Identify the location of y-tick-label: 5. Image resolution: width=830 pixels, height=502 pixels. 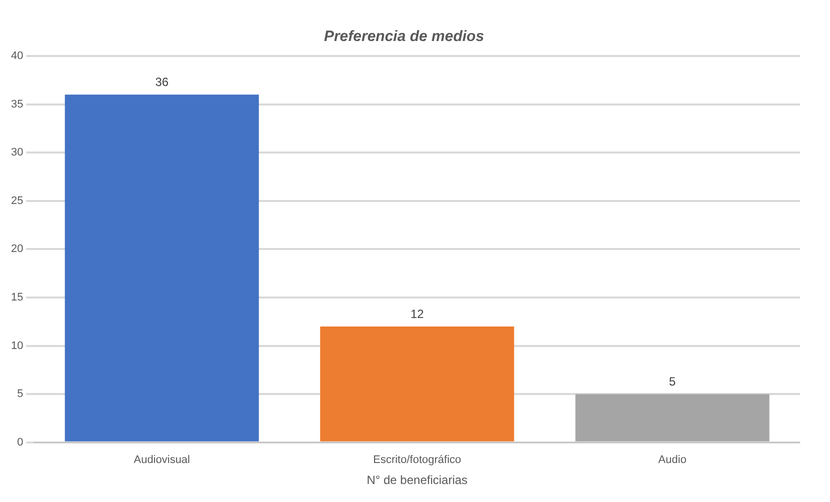
(20, 394).